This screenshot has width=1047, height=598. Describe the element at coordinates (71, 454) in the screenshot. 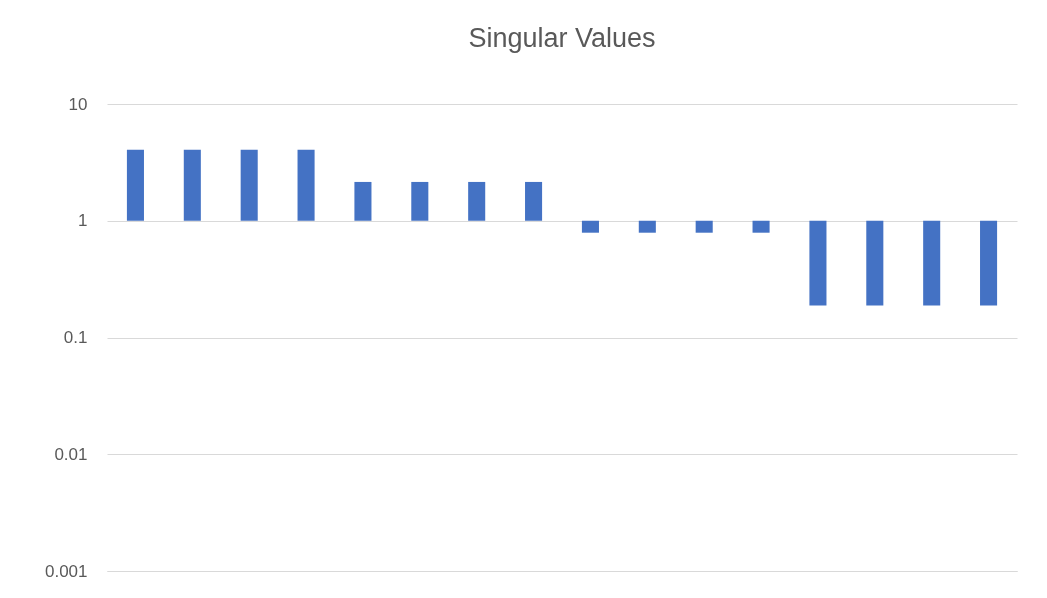

I see `y-tick-label: 0.01` at that location.